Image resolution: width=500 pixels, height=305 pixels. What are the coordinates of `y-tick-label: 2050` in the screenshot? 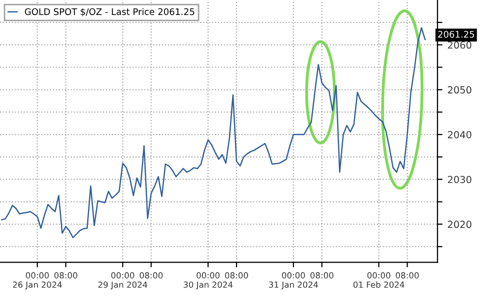 It's located at (460, 90).